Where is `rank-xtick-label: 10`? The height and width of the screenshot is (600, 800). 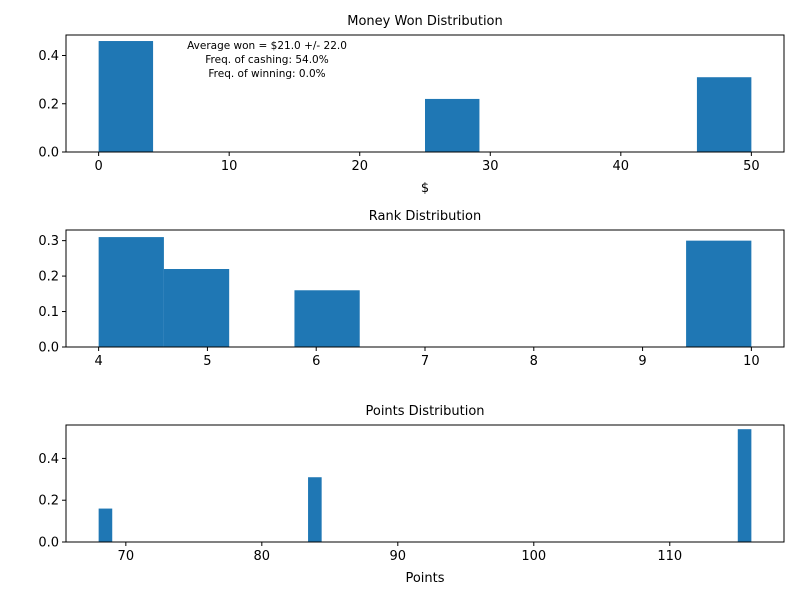 rank-xtick-label: 10 is located at coordinates (751, 361).